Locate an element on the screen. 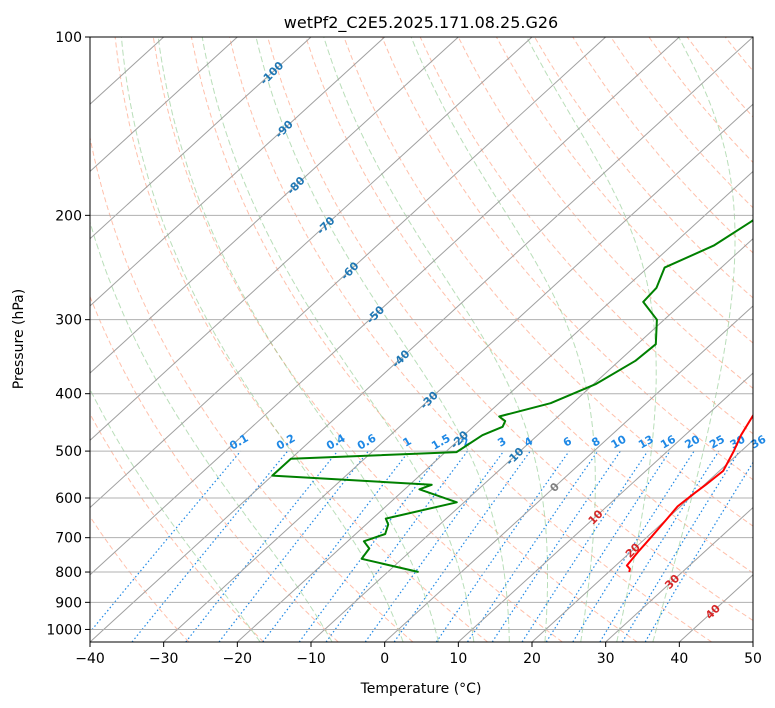 This screenshot has height=708, width=775. y-tick-label: 500 is located at coordinates (68, 452).